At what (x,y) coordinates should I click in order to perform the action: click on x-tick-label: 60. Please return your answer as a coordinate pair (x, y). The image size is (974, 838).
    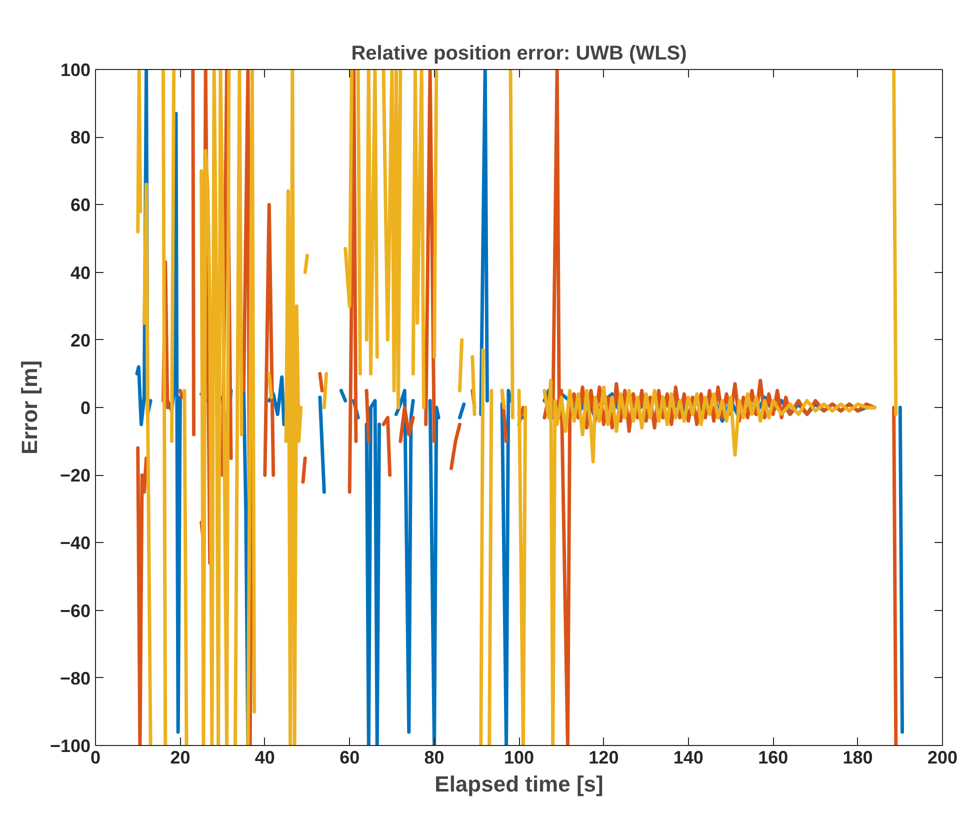
    Looking at the image, I should click on (350, 758).